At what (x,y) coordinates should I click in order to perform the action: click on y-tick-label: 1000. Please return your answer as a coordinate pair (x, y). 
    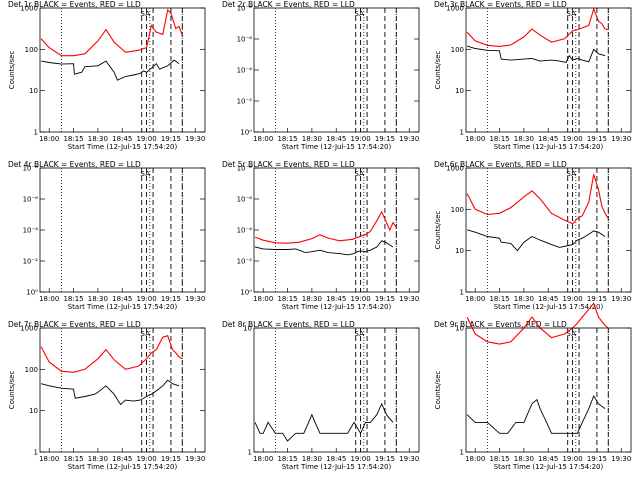
    Looking at the image, I should click on (455, 9).